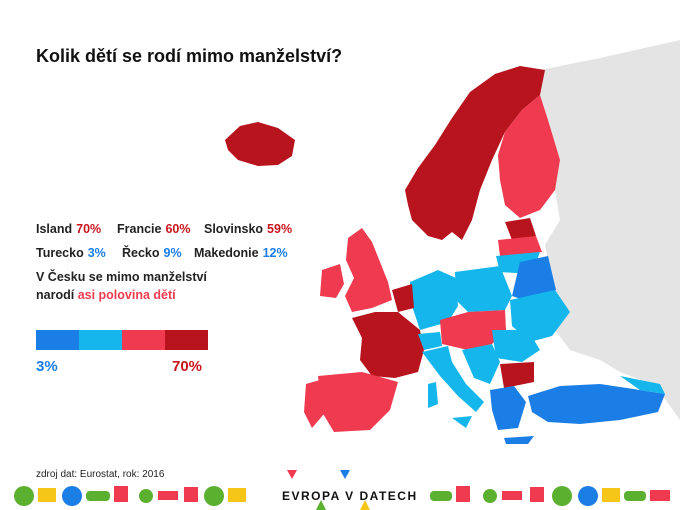 The image size is (680, 510). What do you see at coordinates (516, 346) in the screenshot?
I see `region-romania` at bounding box center [516, 346].